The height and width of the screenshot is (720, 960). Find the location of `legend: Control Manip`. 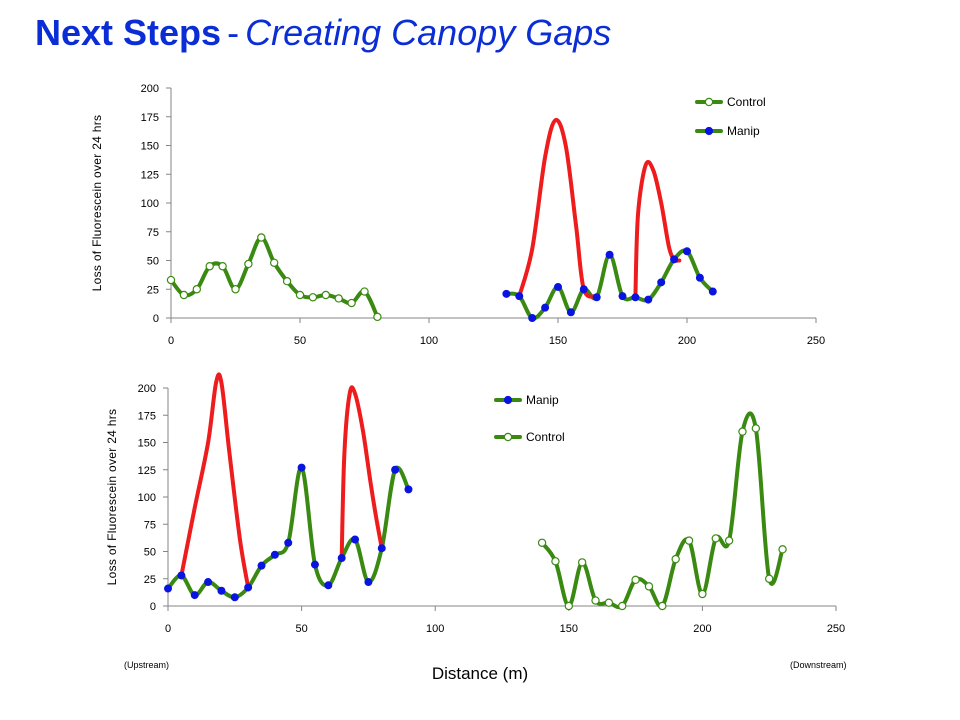

legend: Control Manip is located at coordinates (730, 116).